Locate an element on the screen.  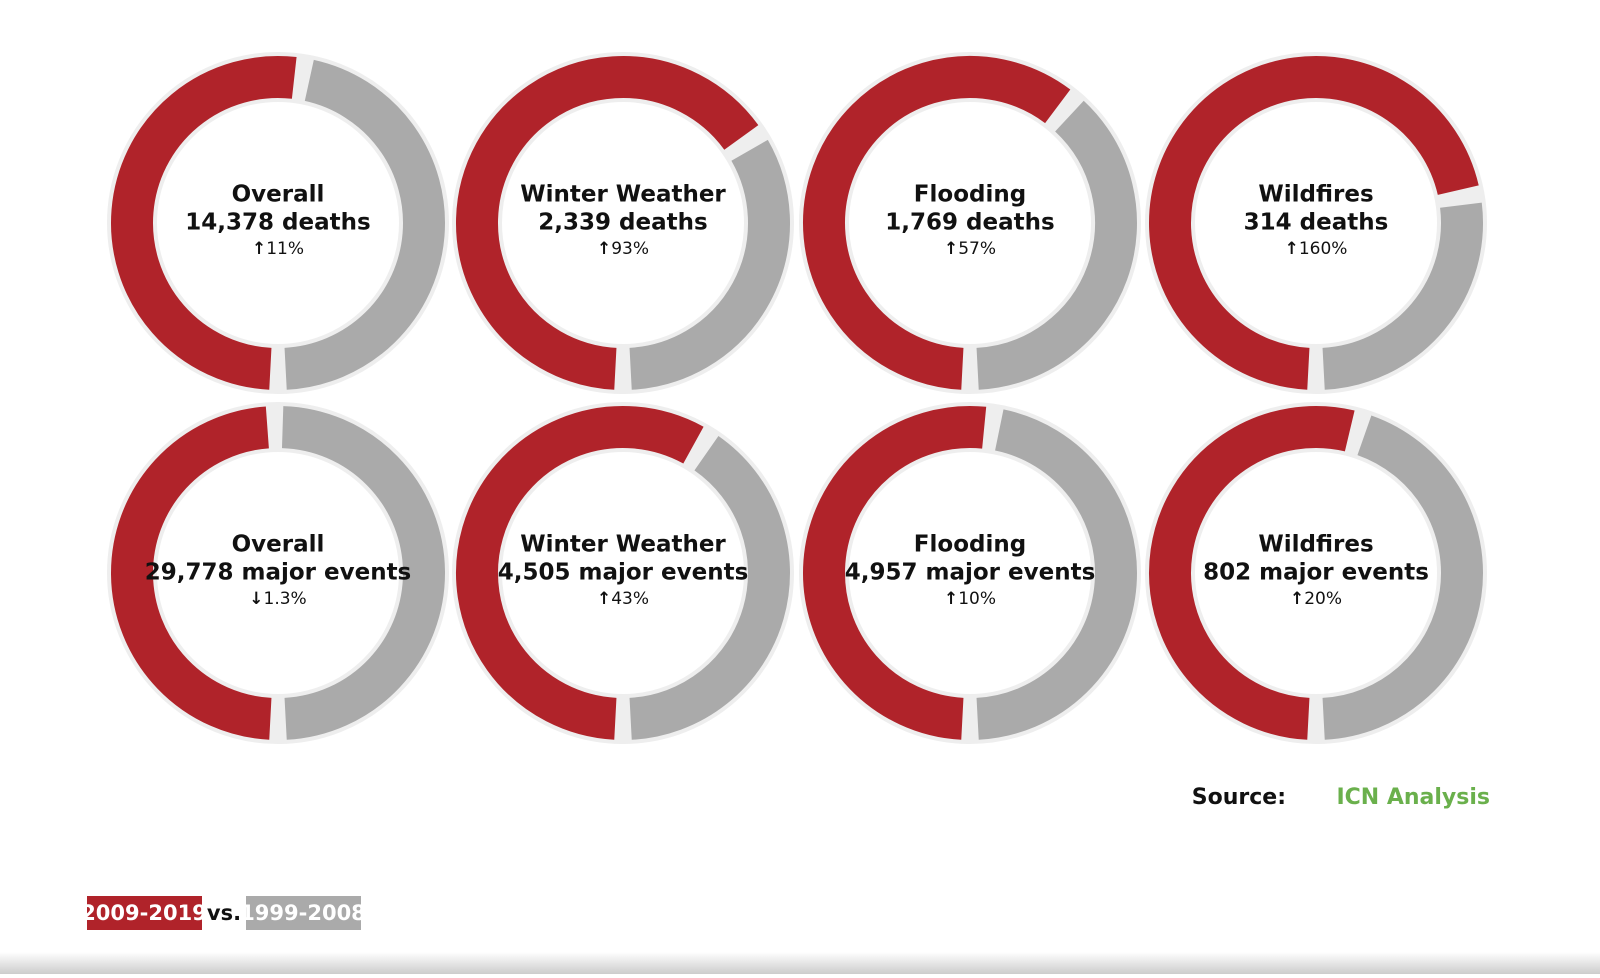
donut-change: ↑11% is located at coordinates (278, 249).